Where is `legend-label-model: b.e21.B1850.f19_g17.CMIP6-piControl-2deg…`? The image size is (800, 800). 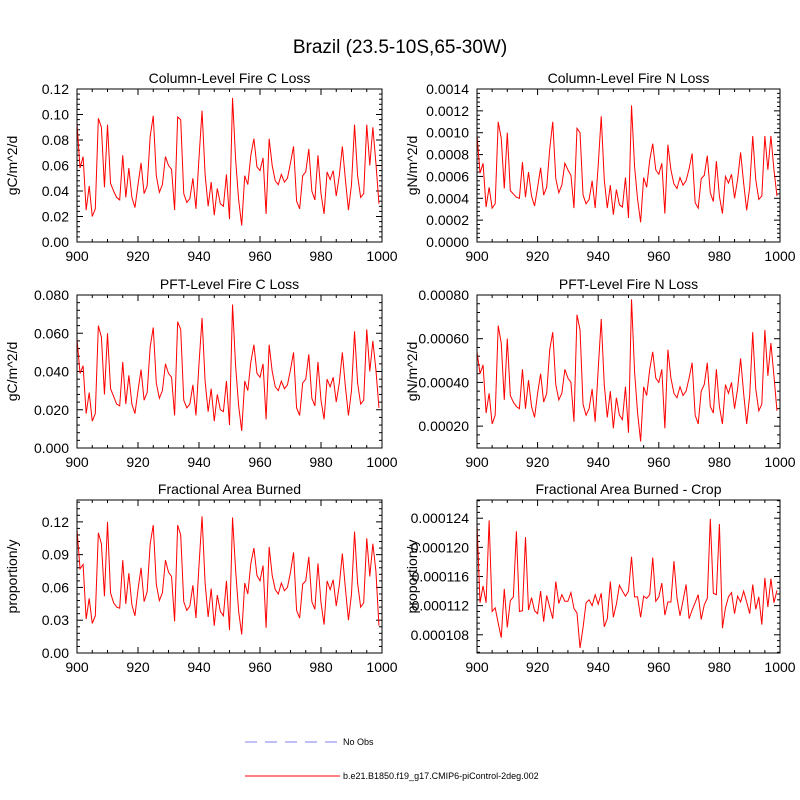
legend-label-model: b.e21.B1850.f19_g17.CMIP6-piControl-2deg… is located at coordinates (441, 776).